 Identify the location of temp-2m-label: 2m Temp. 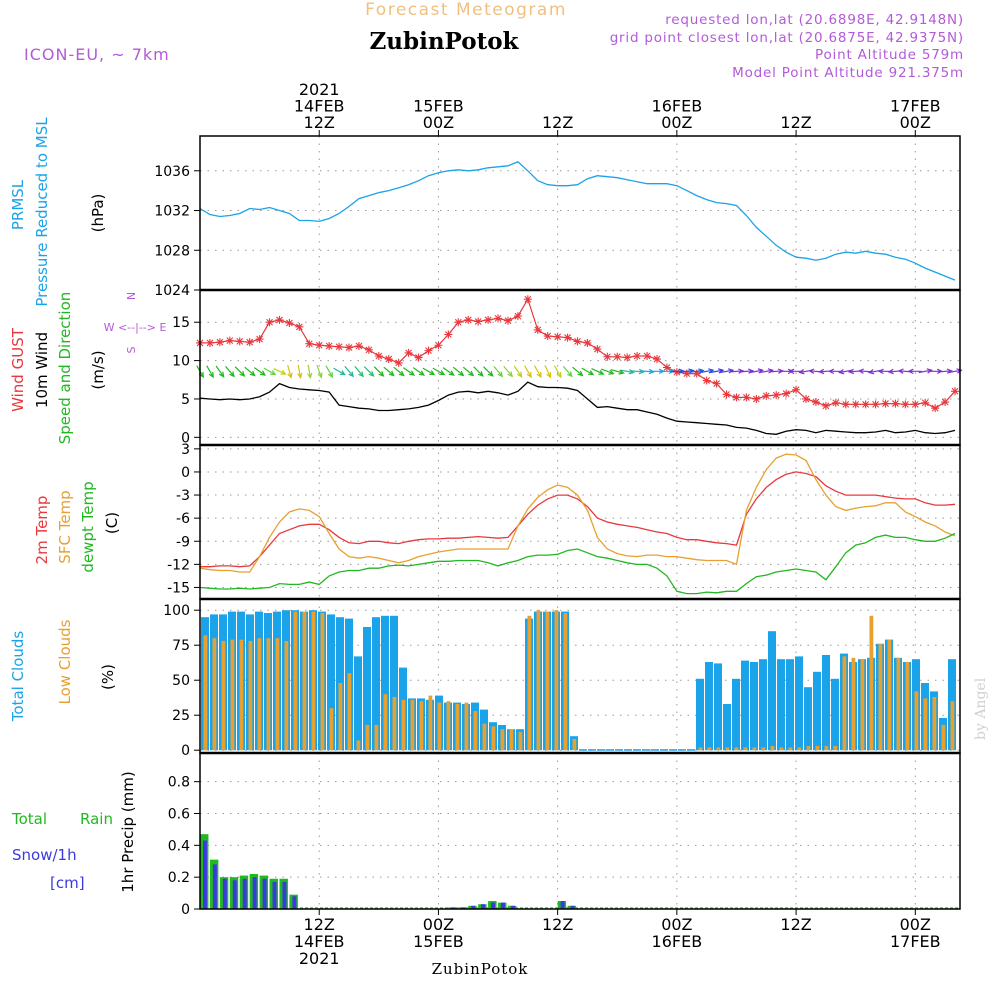
(42, 530).